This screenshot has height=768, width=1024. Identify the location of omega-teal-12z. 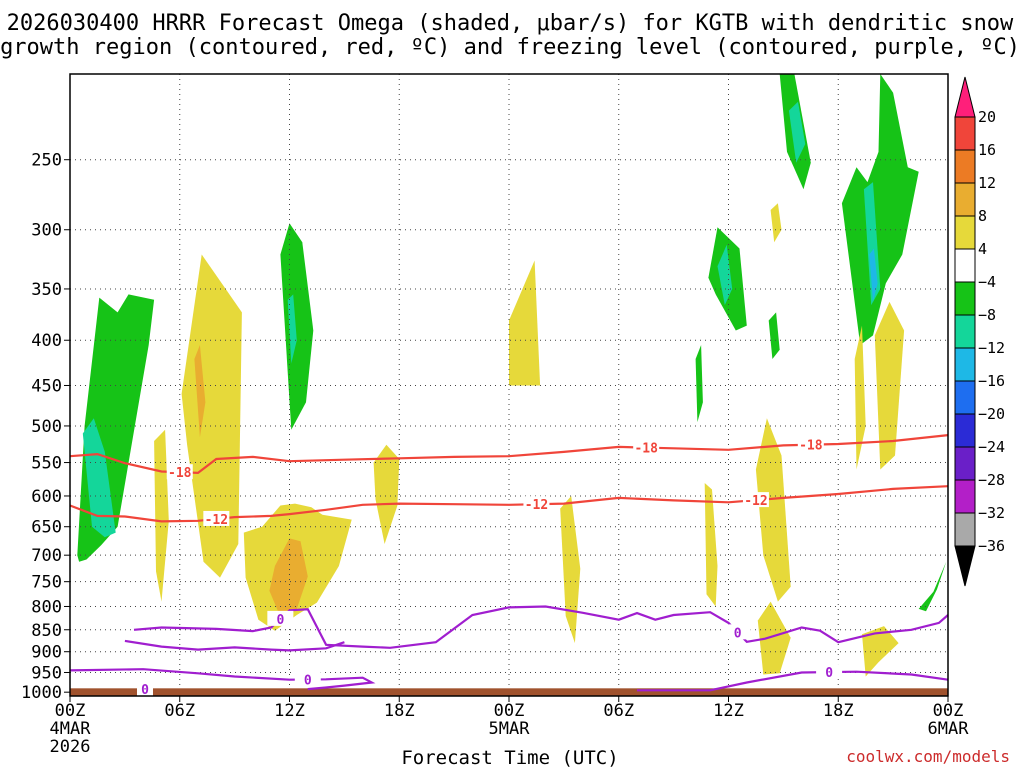
(292, 329).